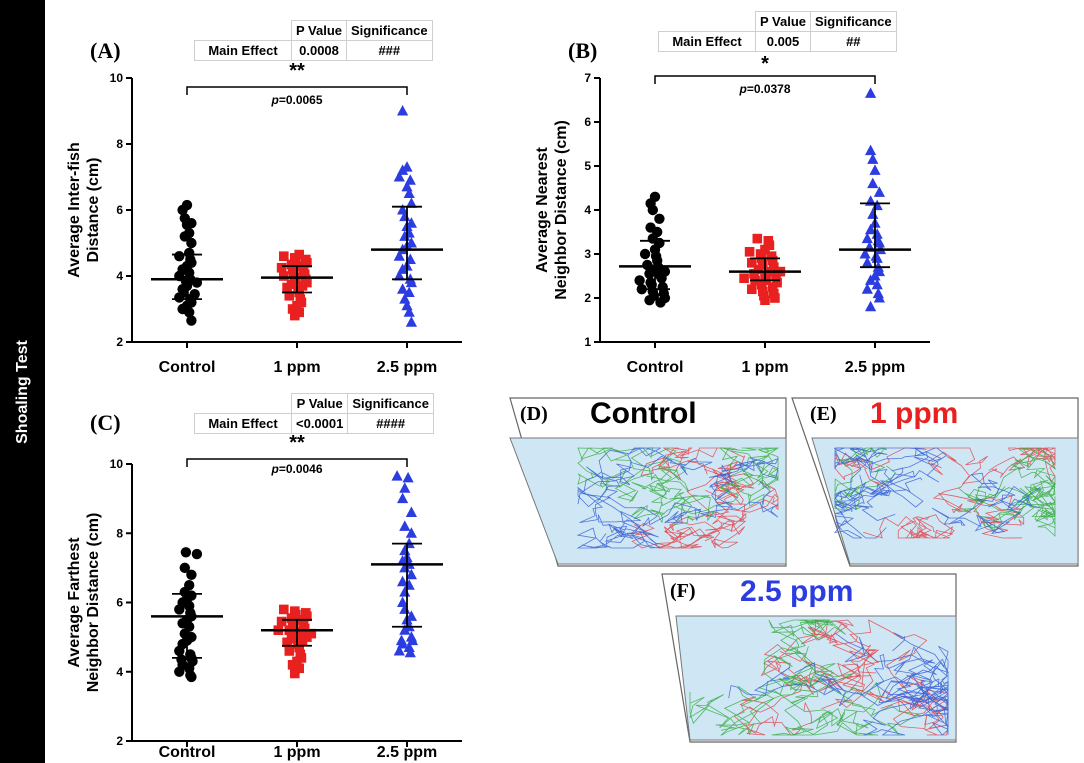 Image resolution: width=1084 pixels, height=763 pixels. What do you see at coordinates (319, 423) in the screenshot?
I see `stats-table-pvalue: <0.0001` at bounding box center [319, 423].